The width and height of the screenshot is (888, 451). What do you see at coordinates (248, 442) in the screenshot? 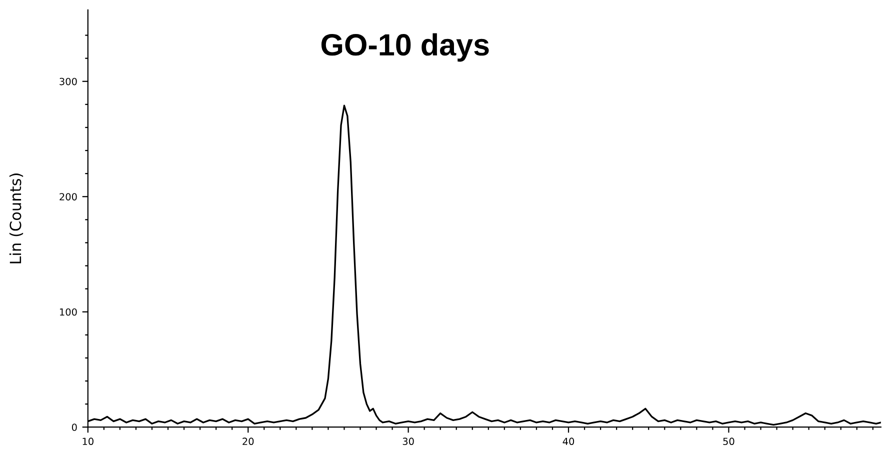
I see `x-tick-label: 20` at bounding box center [248, 442].